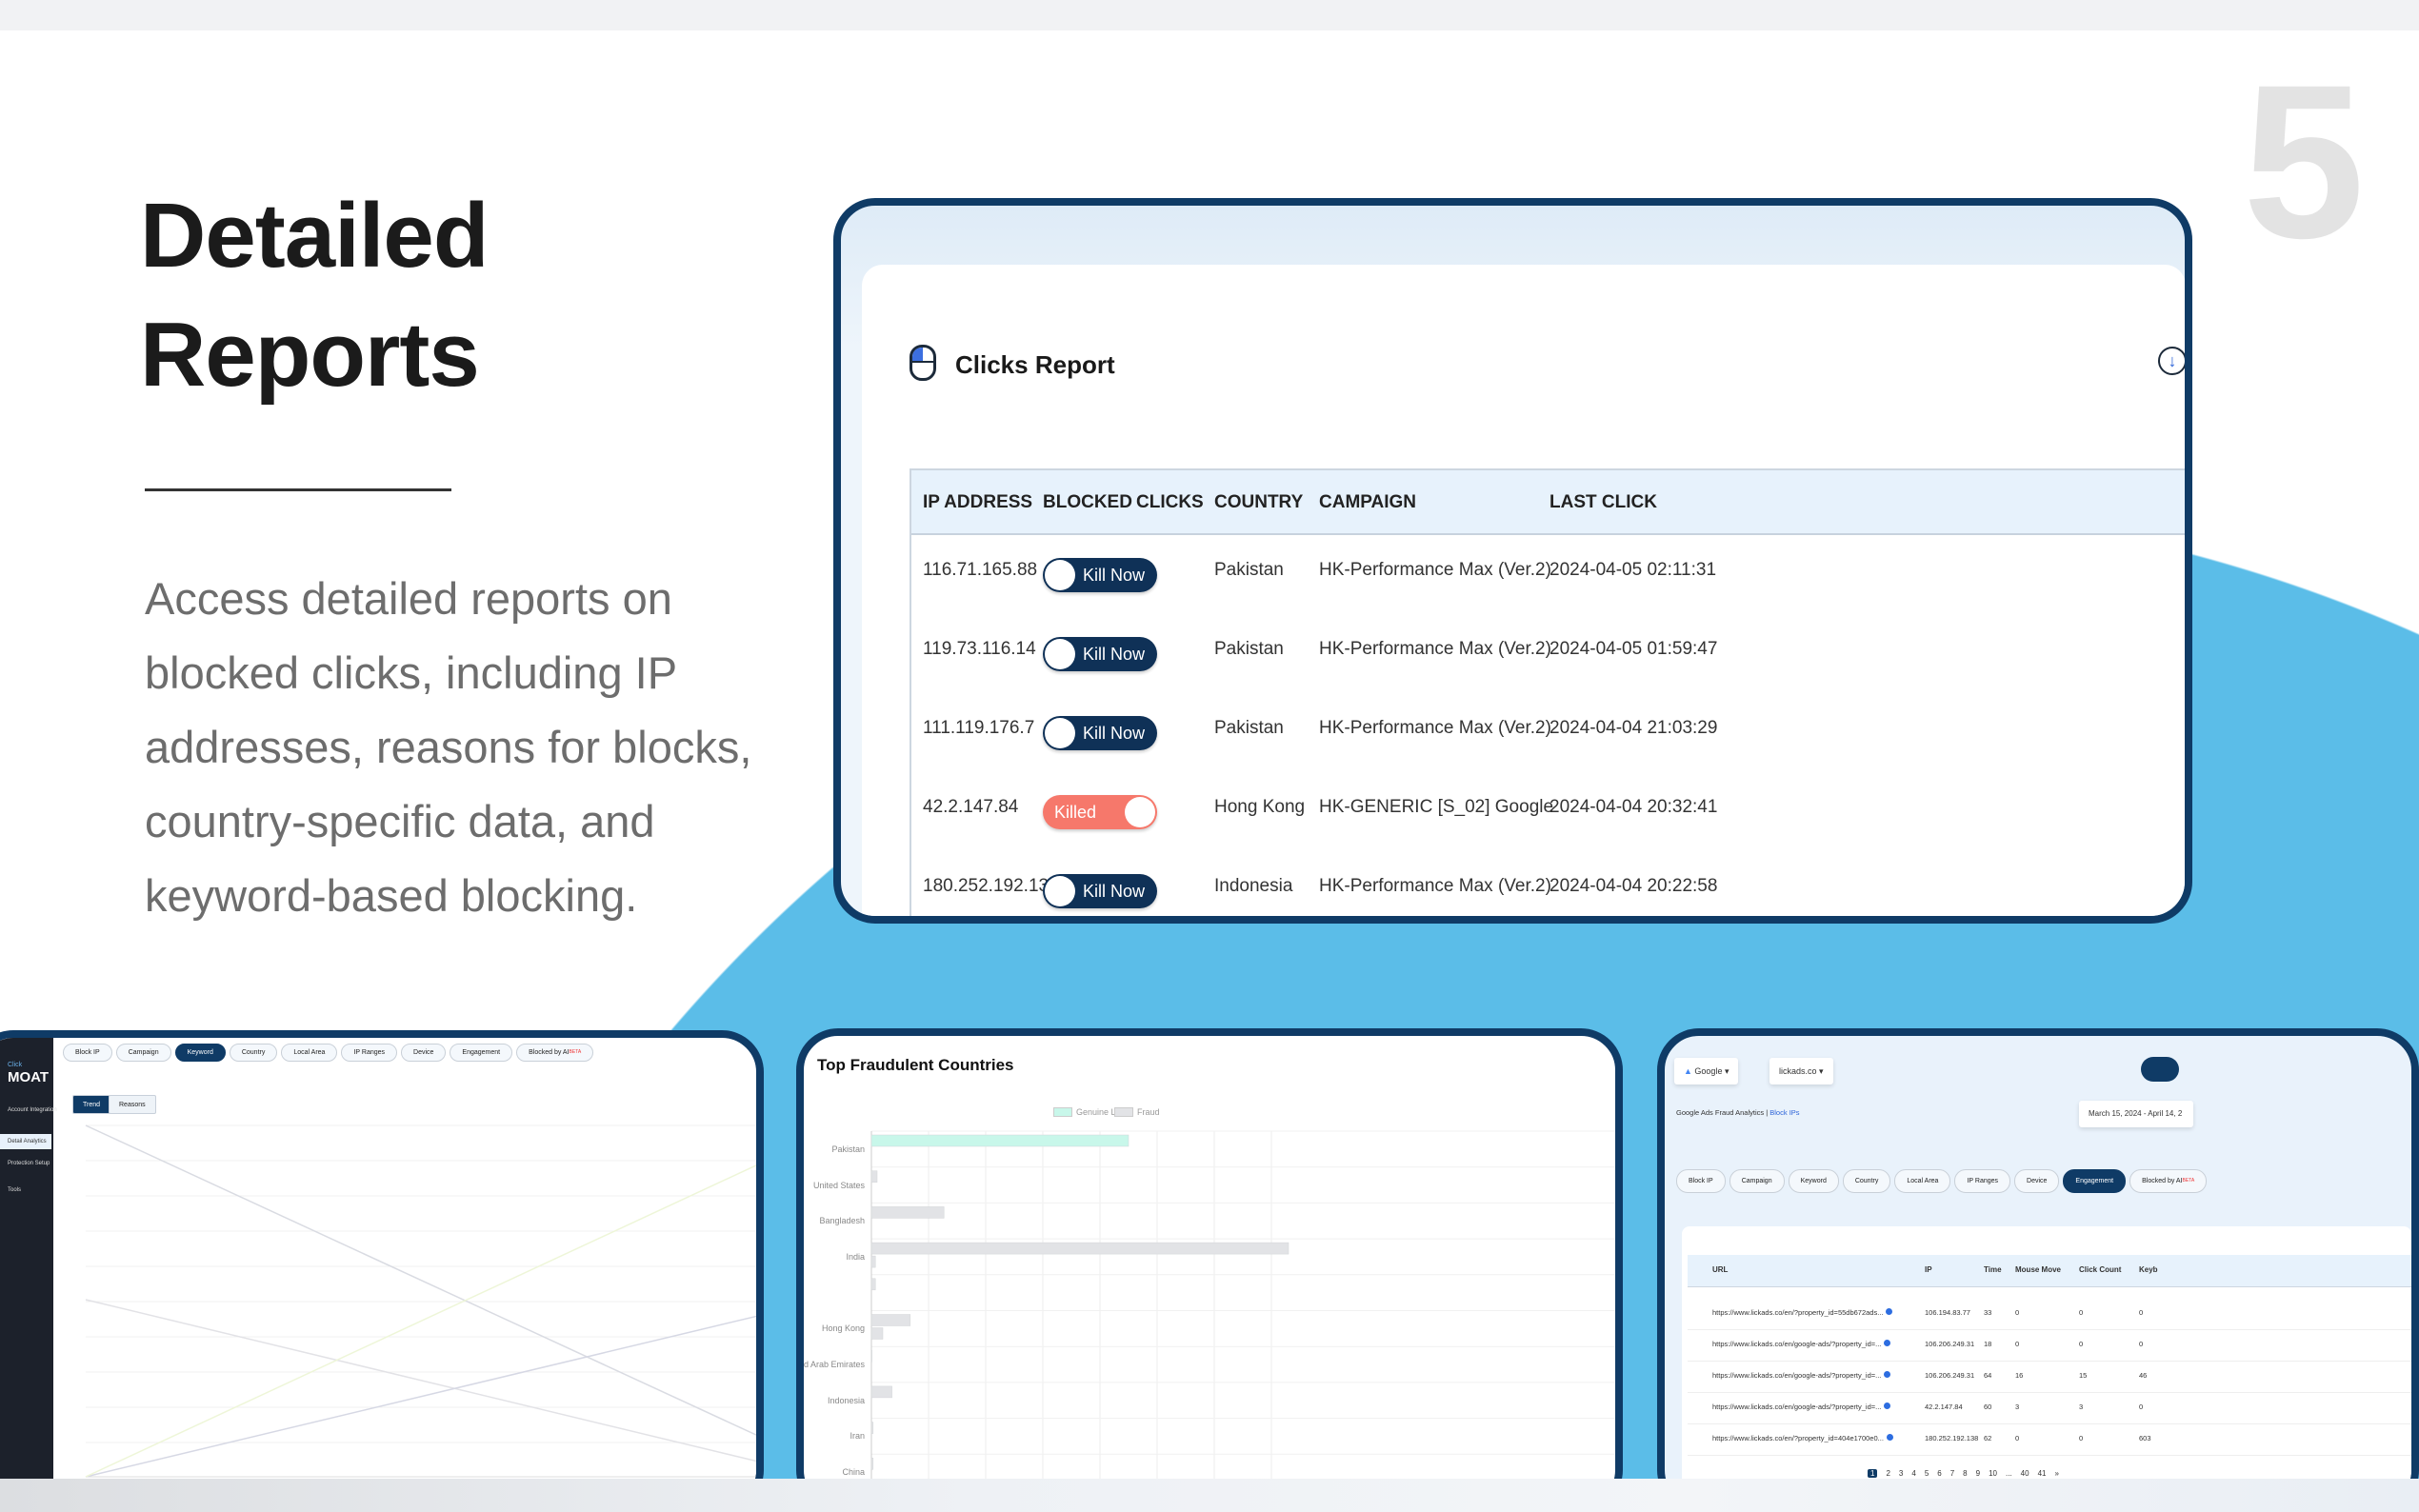 This screenshot has height=1512, width=2419. What do you see at coordinates (1873, 1473) in the screenshot?
I see `page-link: 1` at bounding box center [1873, 1473].